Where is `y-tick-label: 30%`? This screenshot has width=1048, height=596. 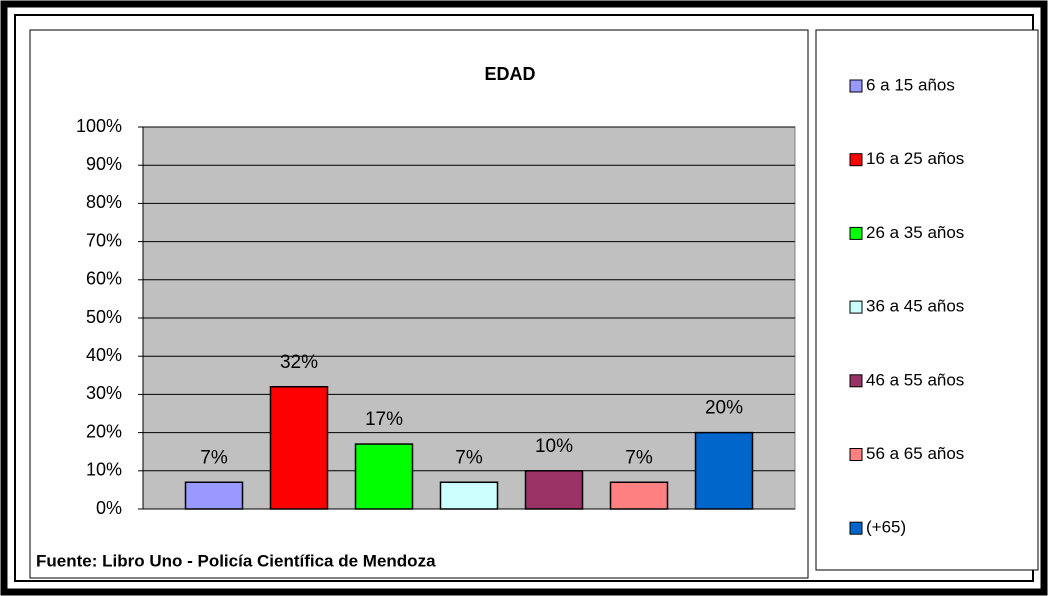
y-tick-label: 30% is located at coordinates (104, 393).